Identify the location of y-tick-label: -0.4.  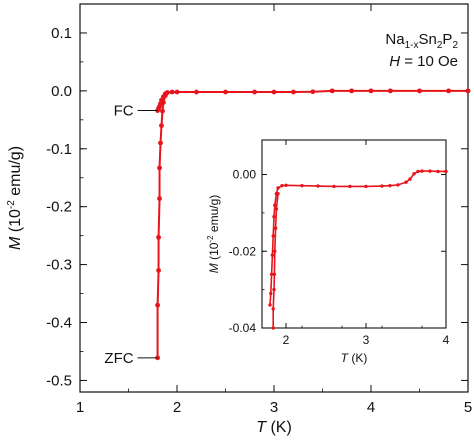
(59, 323).